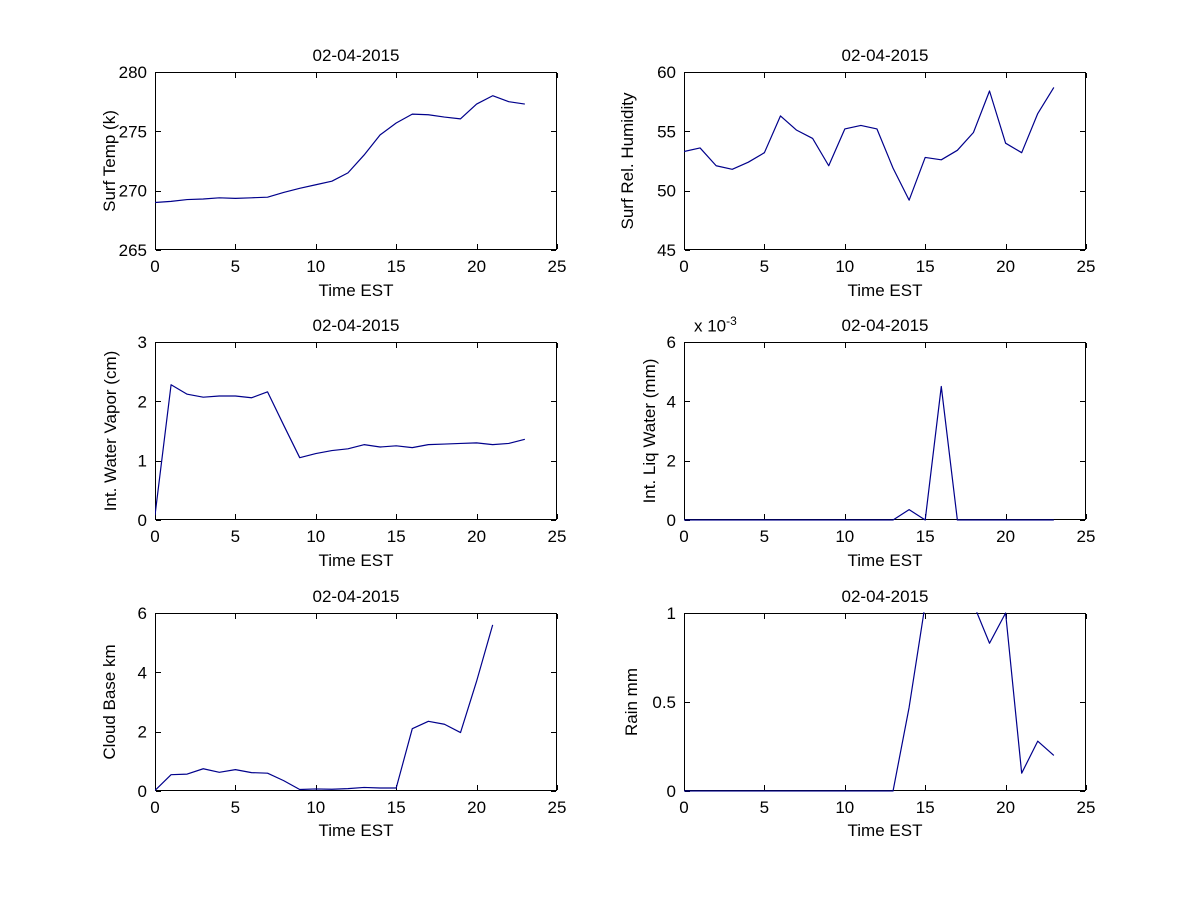 The height and width of the screenshot is (900, 1200). I want to click on chart-humidity-title: 02-04-2015, so click(885, 55).